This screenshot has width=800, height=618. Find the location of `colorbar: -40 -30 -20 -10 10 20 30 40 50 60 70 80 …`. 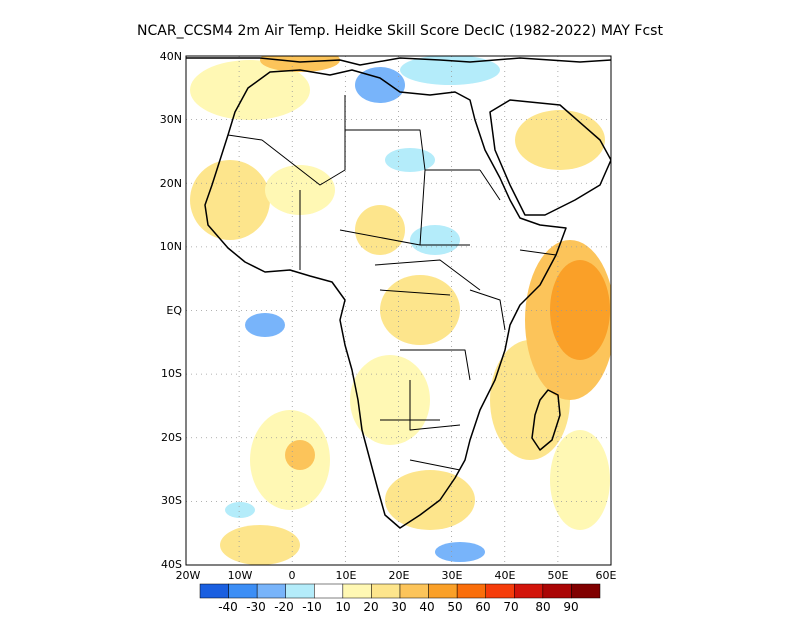

colorbar: -40 -30 -20 -10 10 20 30 40 50 60 70 80 … is located at coordinates (400, 598).